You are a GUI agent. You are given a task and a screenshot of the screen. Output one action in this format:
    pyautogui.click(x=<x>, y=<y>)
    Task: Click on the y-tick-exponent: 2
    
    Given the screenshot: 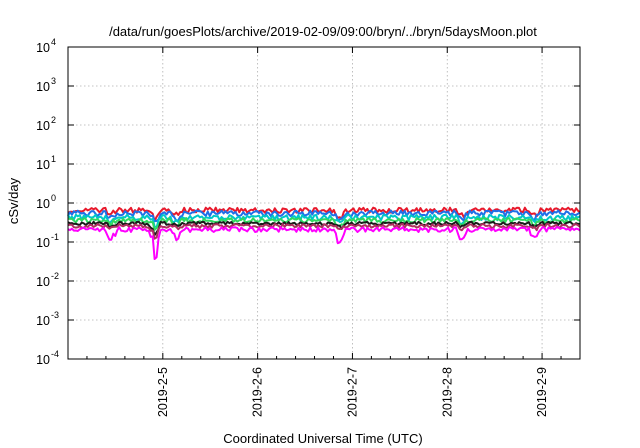 What is the action you would take?
    pyautogui.click(x=53, y=120)
    